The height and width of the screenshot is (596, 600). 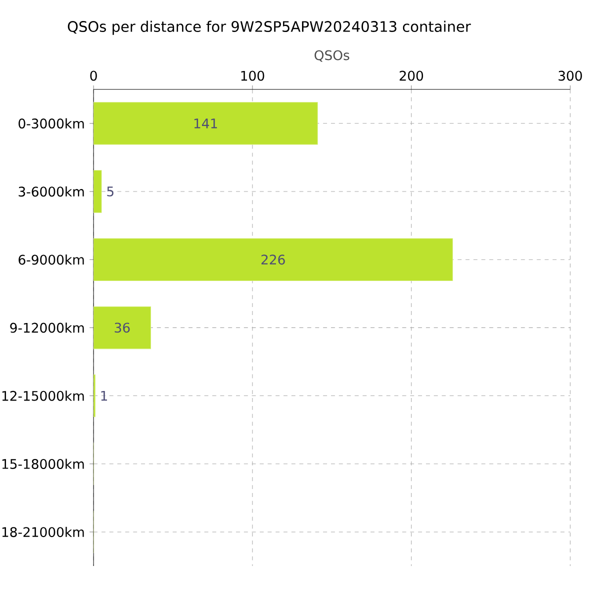 I want to click on x-tick-label: 300, so click(x=570, y=75).